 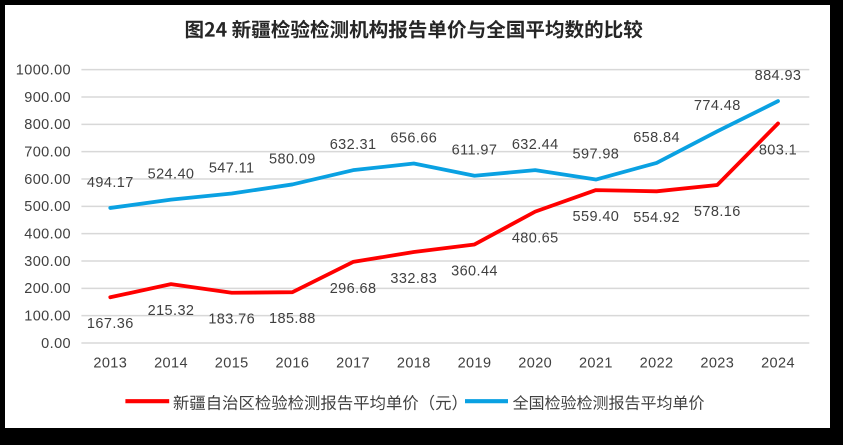 I want to click on svg-text: 884.93, so click(x=778, y=76).